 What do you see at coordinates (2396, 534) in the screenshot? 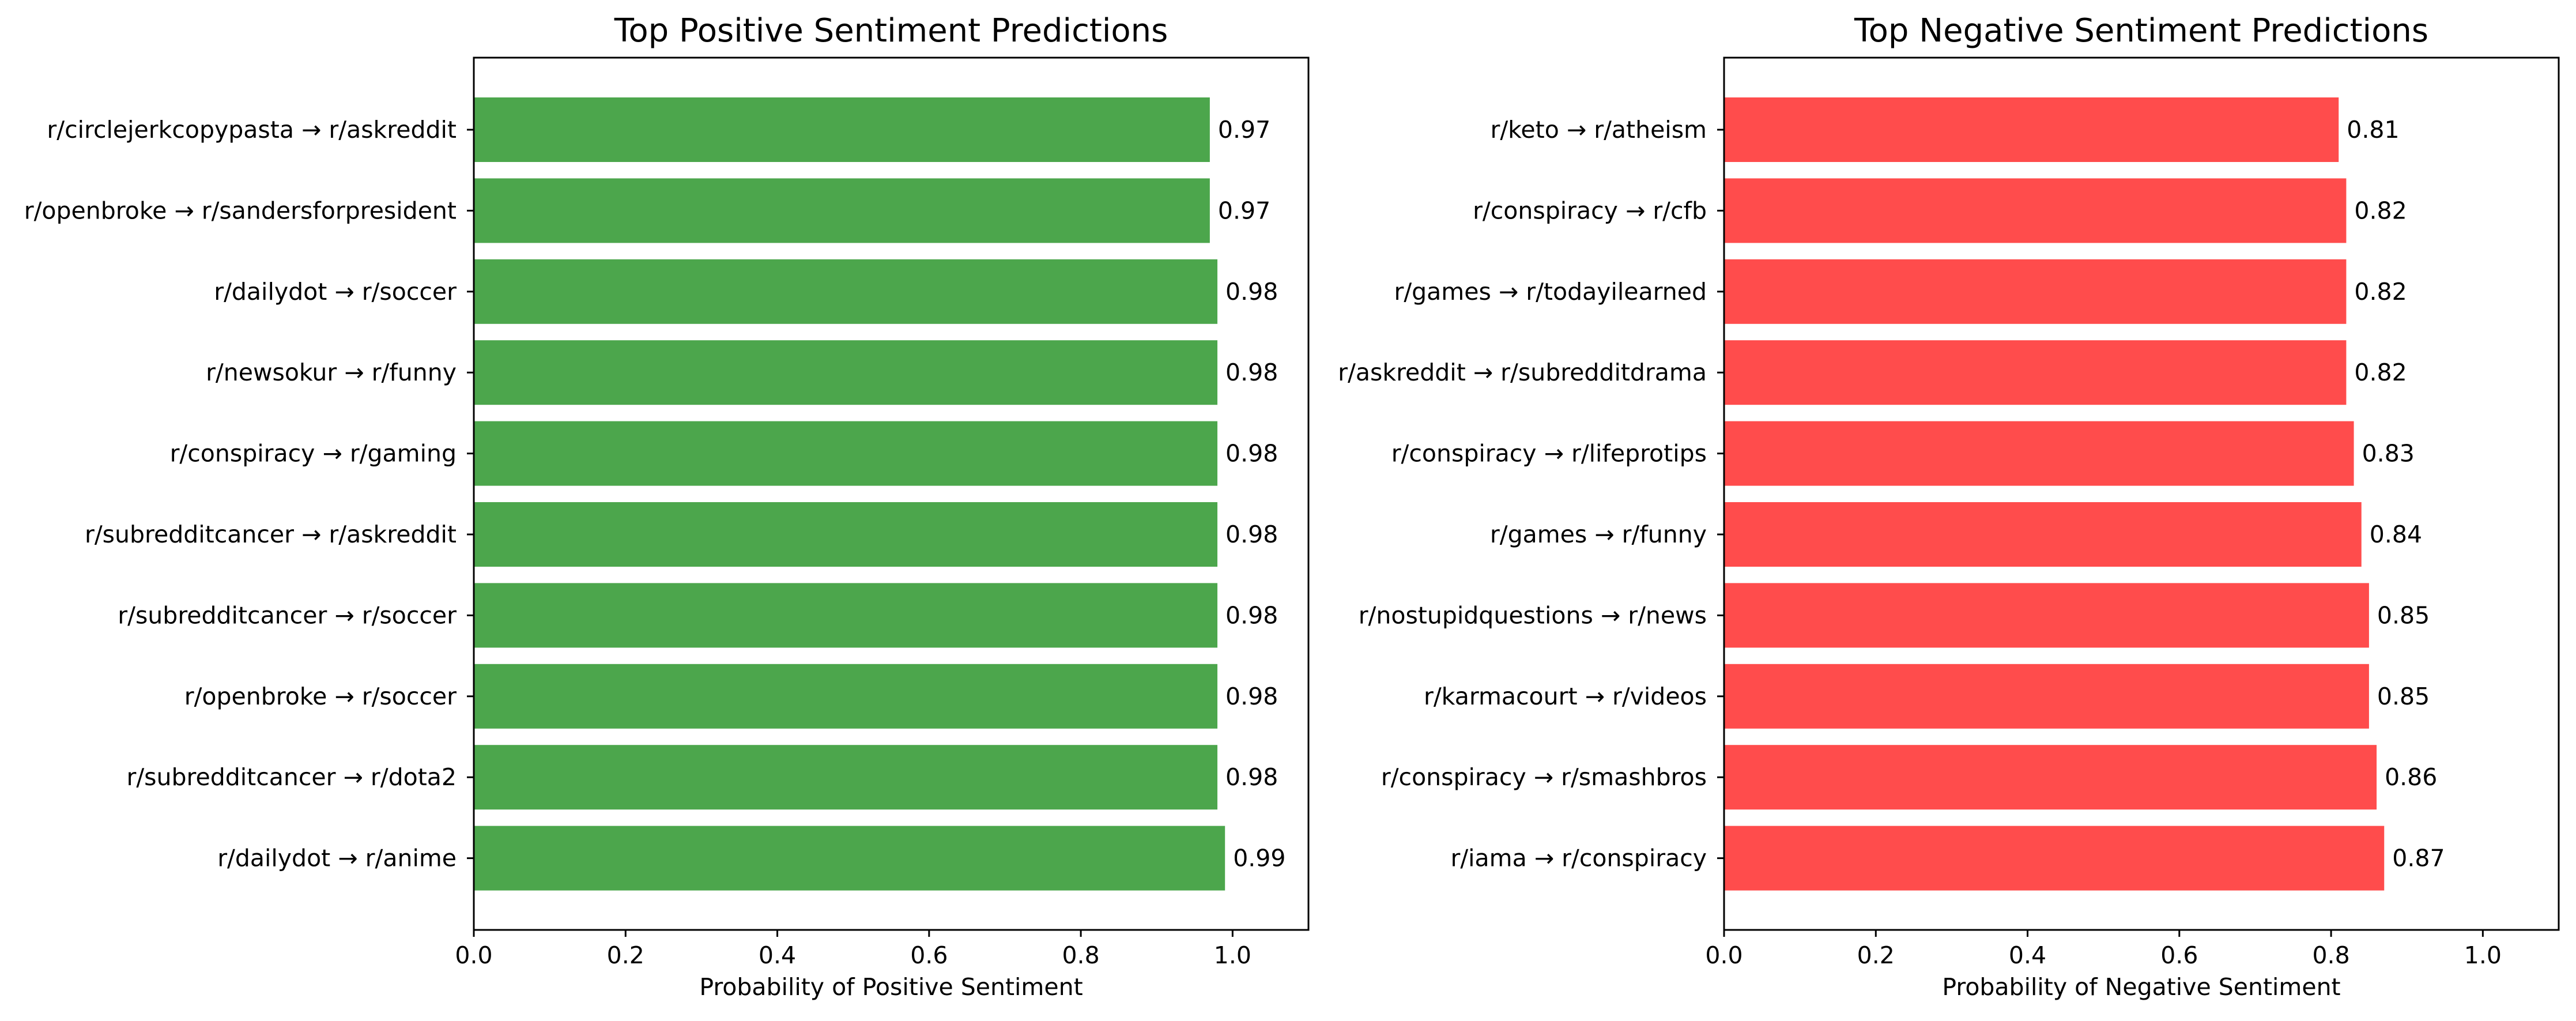
I see `negative-bar-value-label: 0.84` at bounding box center [2396, 534].